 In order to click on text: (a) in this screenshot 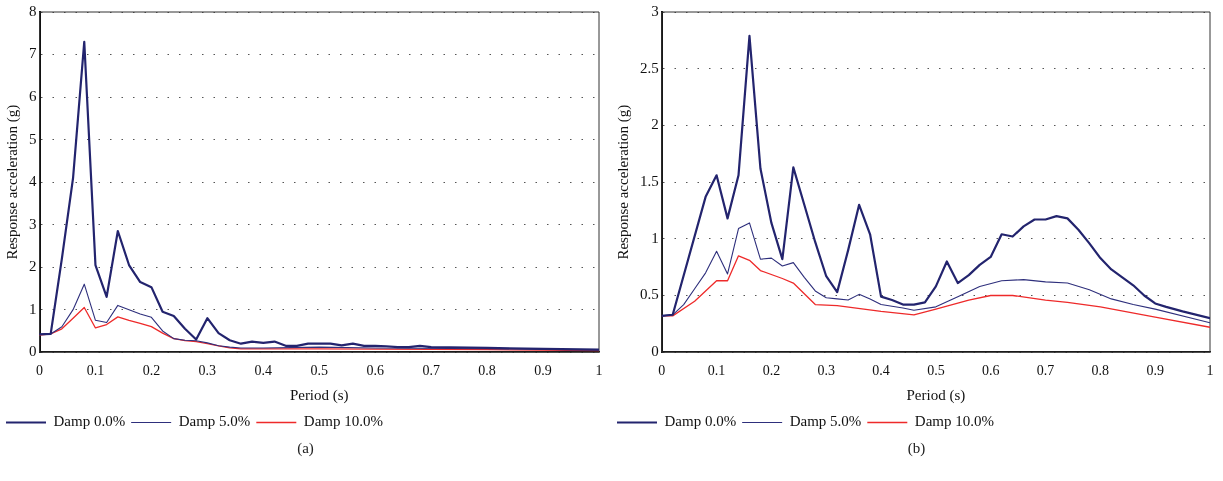, I will do `click(305, 448)`.